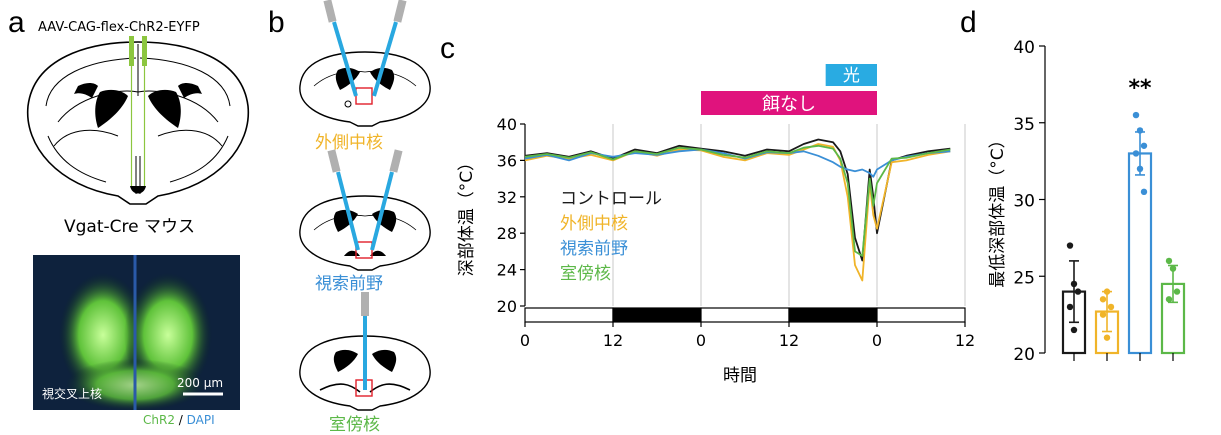 This screenshot has height=435, width=1221. Describe the element at coordinates (594, 249) in the screenshot. I see `legend-entry-preoptic: 視索前野` at that location.